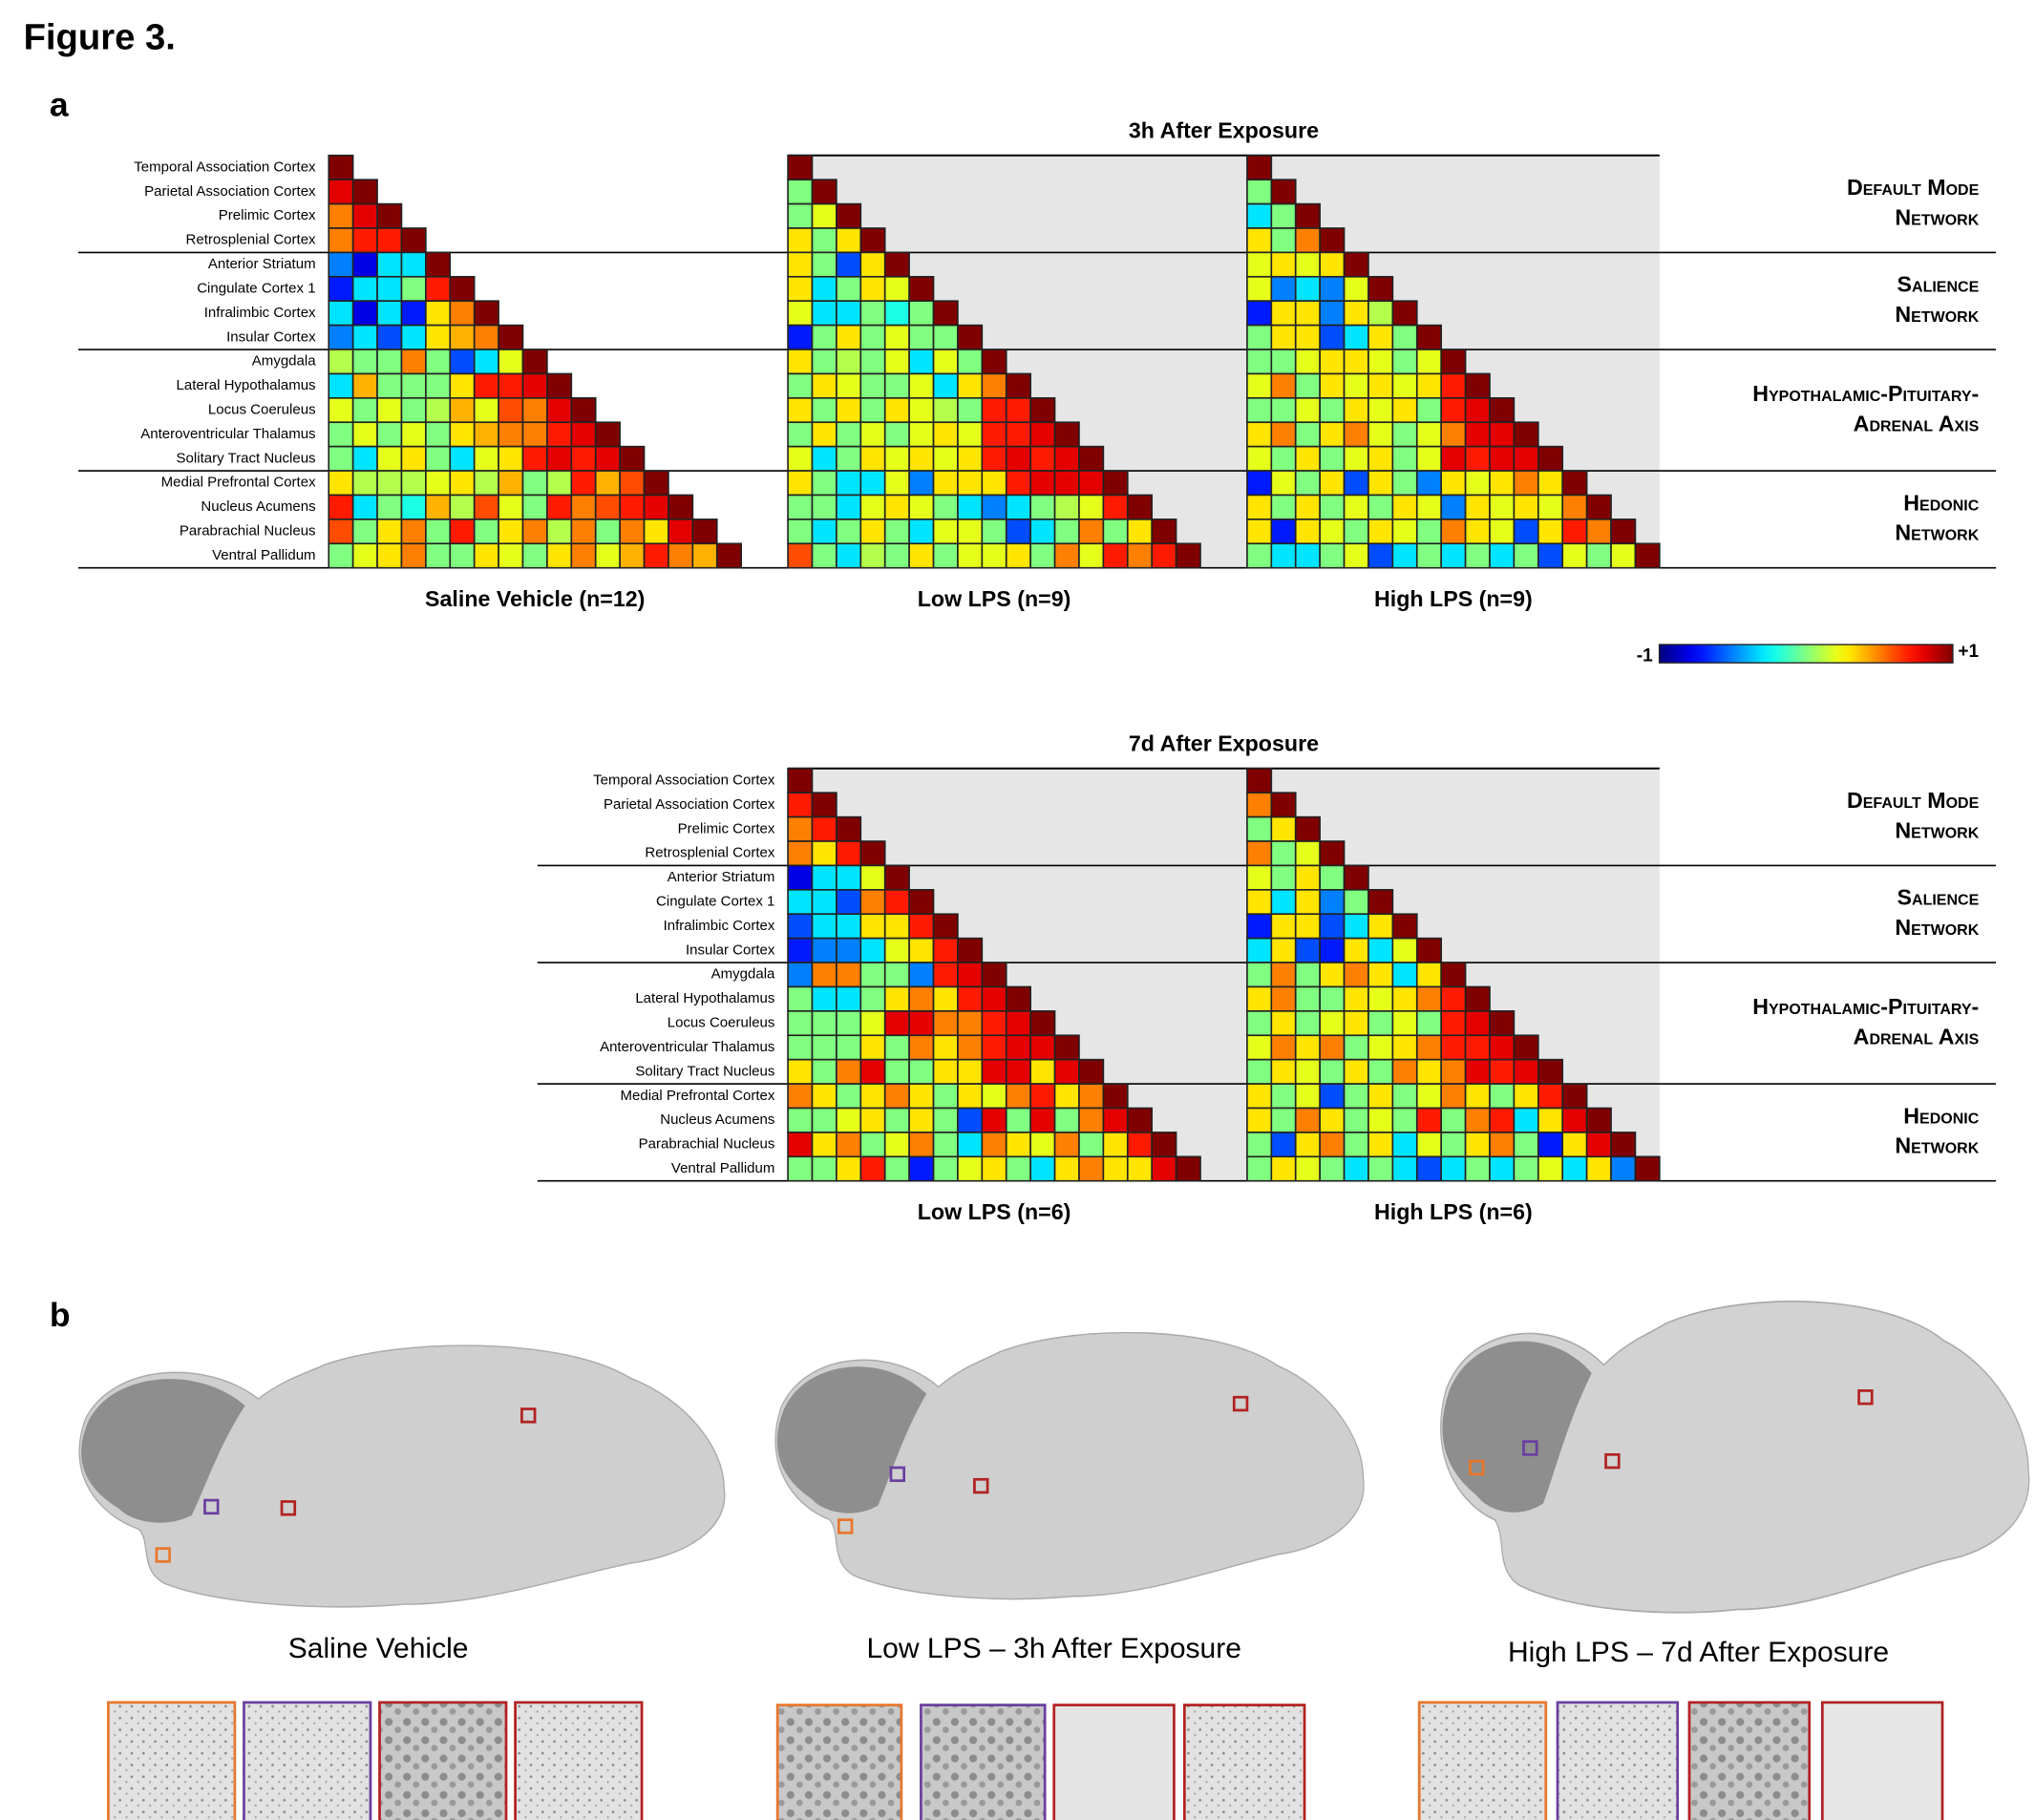 The height and width of the screenshot is (1820, 2035). I want to click on colorbar-tick-label: +1, so click(1968, 652).